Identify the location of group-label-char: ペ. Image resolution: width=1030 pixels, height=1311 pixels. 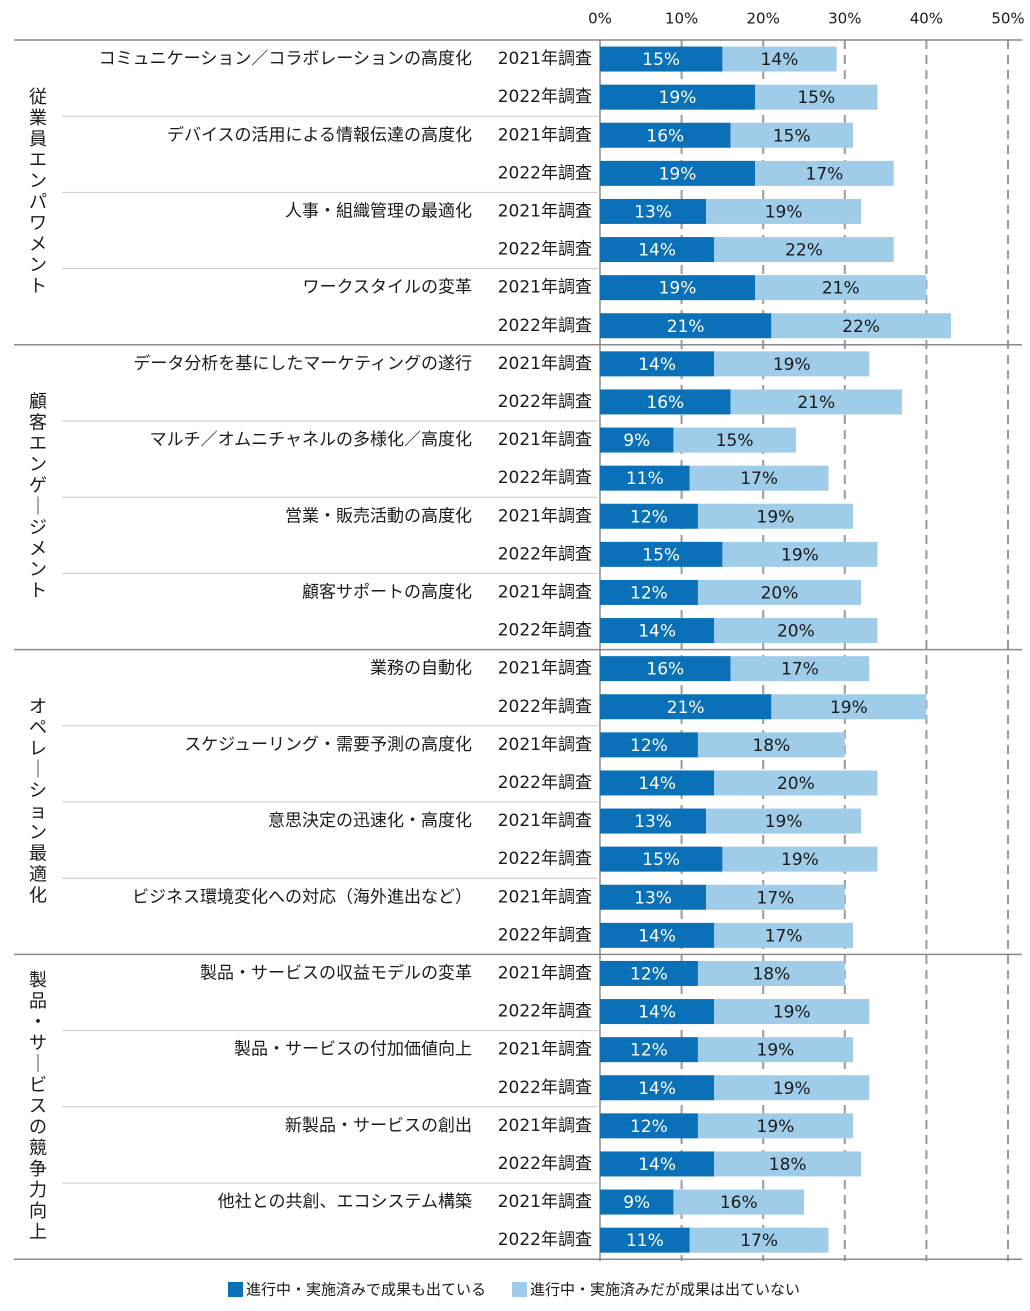
(38, 728).